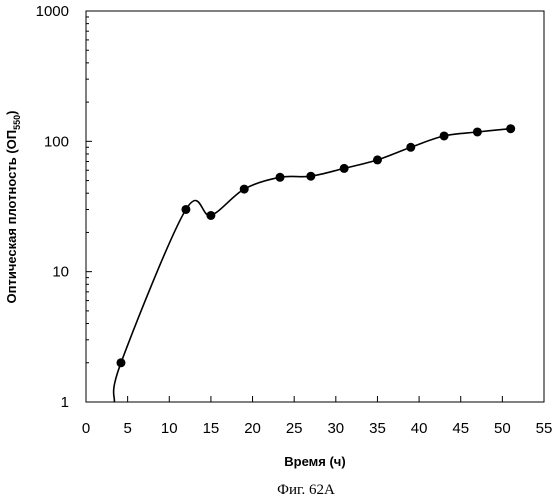  I want to click on x-axis-title: Время (ч), so click(314, 461).